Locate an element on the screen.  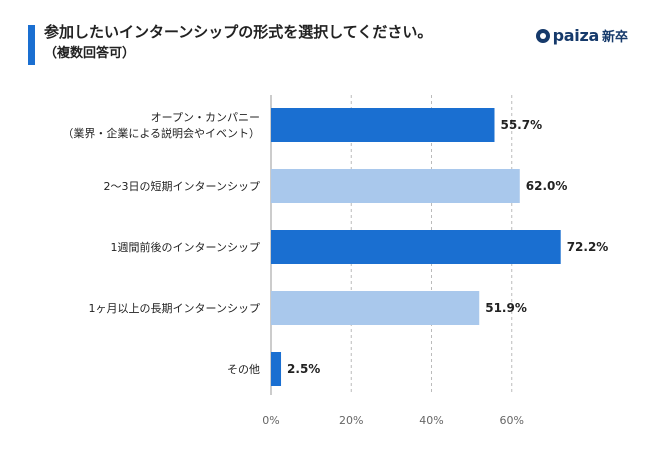
x-tick-label: 0% is located at coordinates (270, 420).